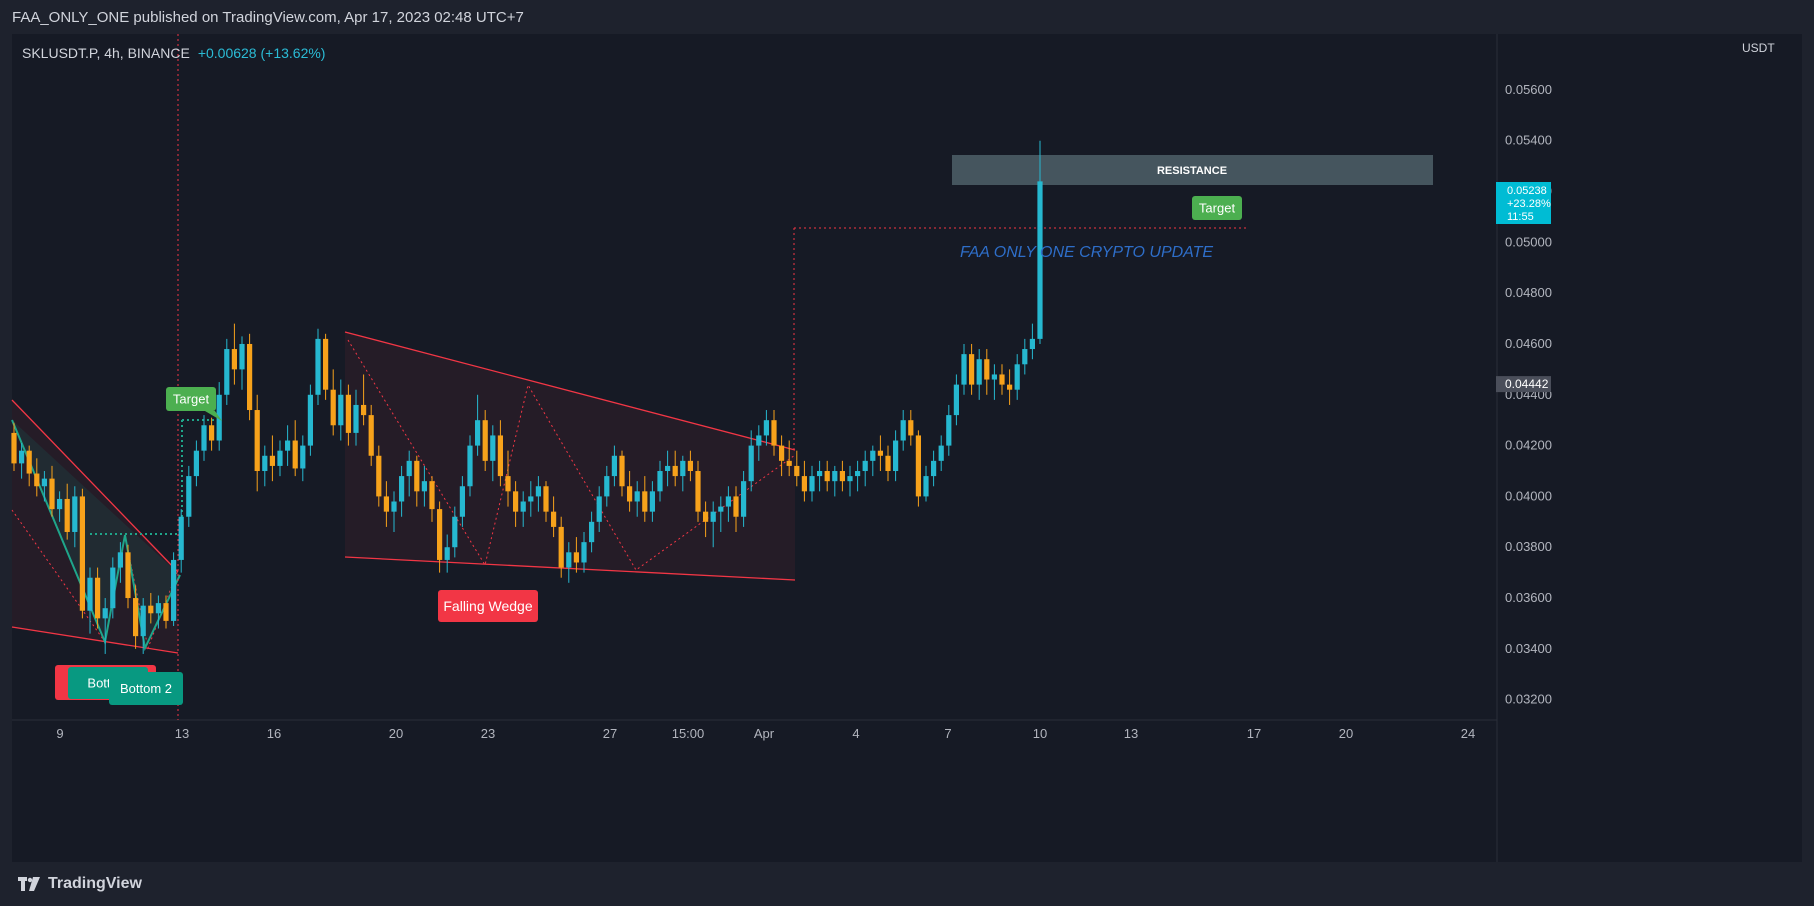 This screenshot has height=906, width=1814. I want to click on footer-brand: TradingView, so click(95, 883).